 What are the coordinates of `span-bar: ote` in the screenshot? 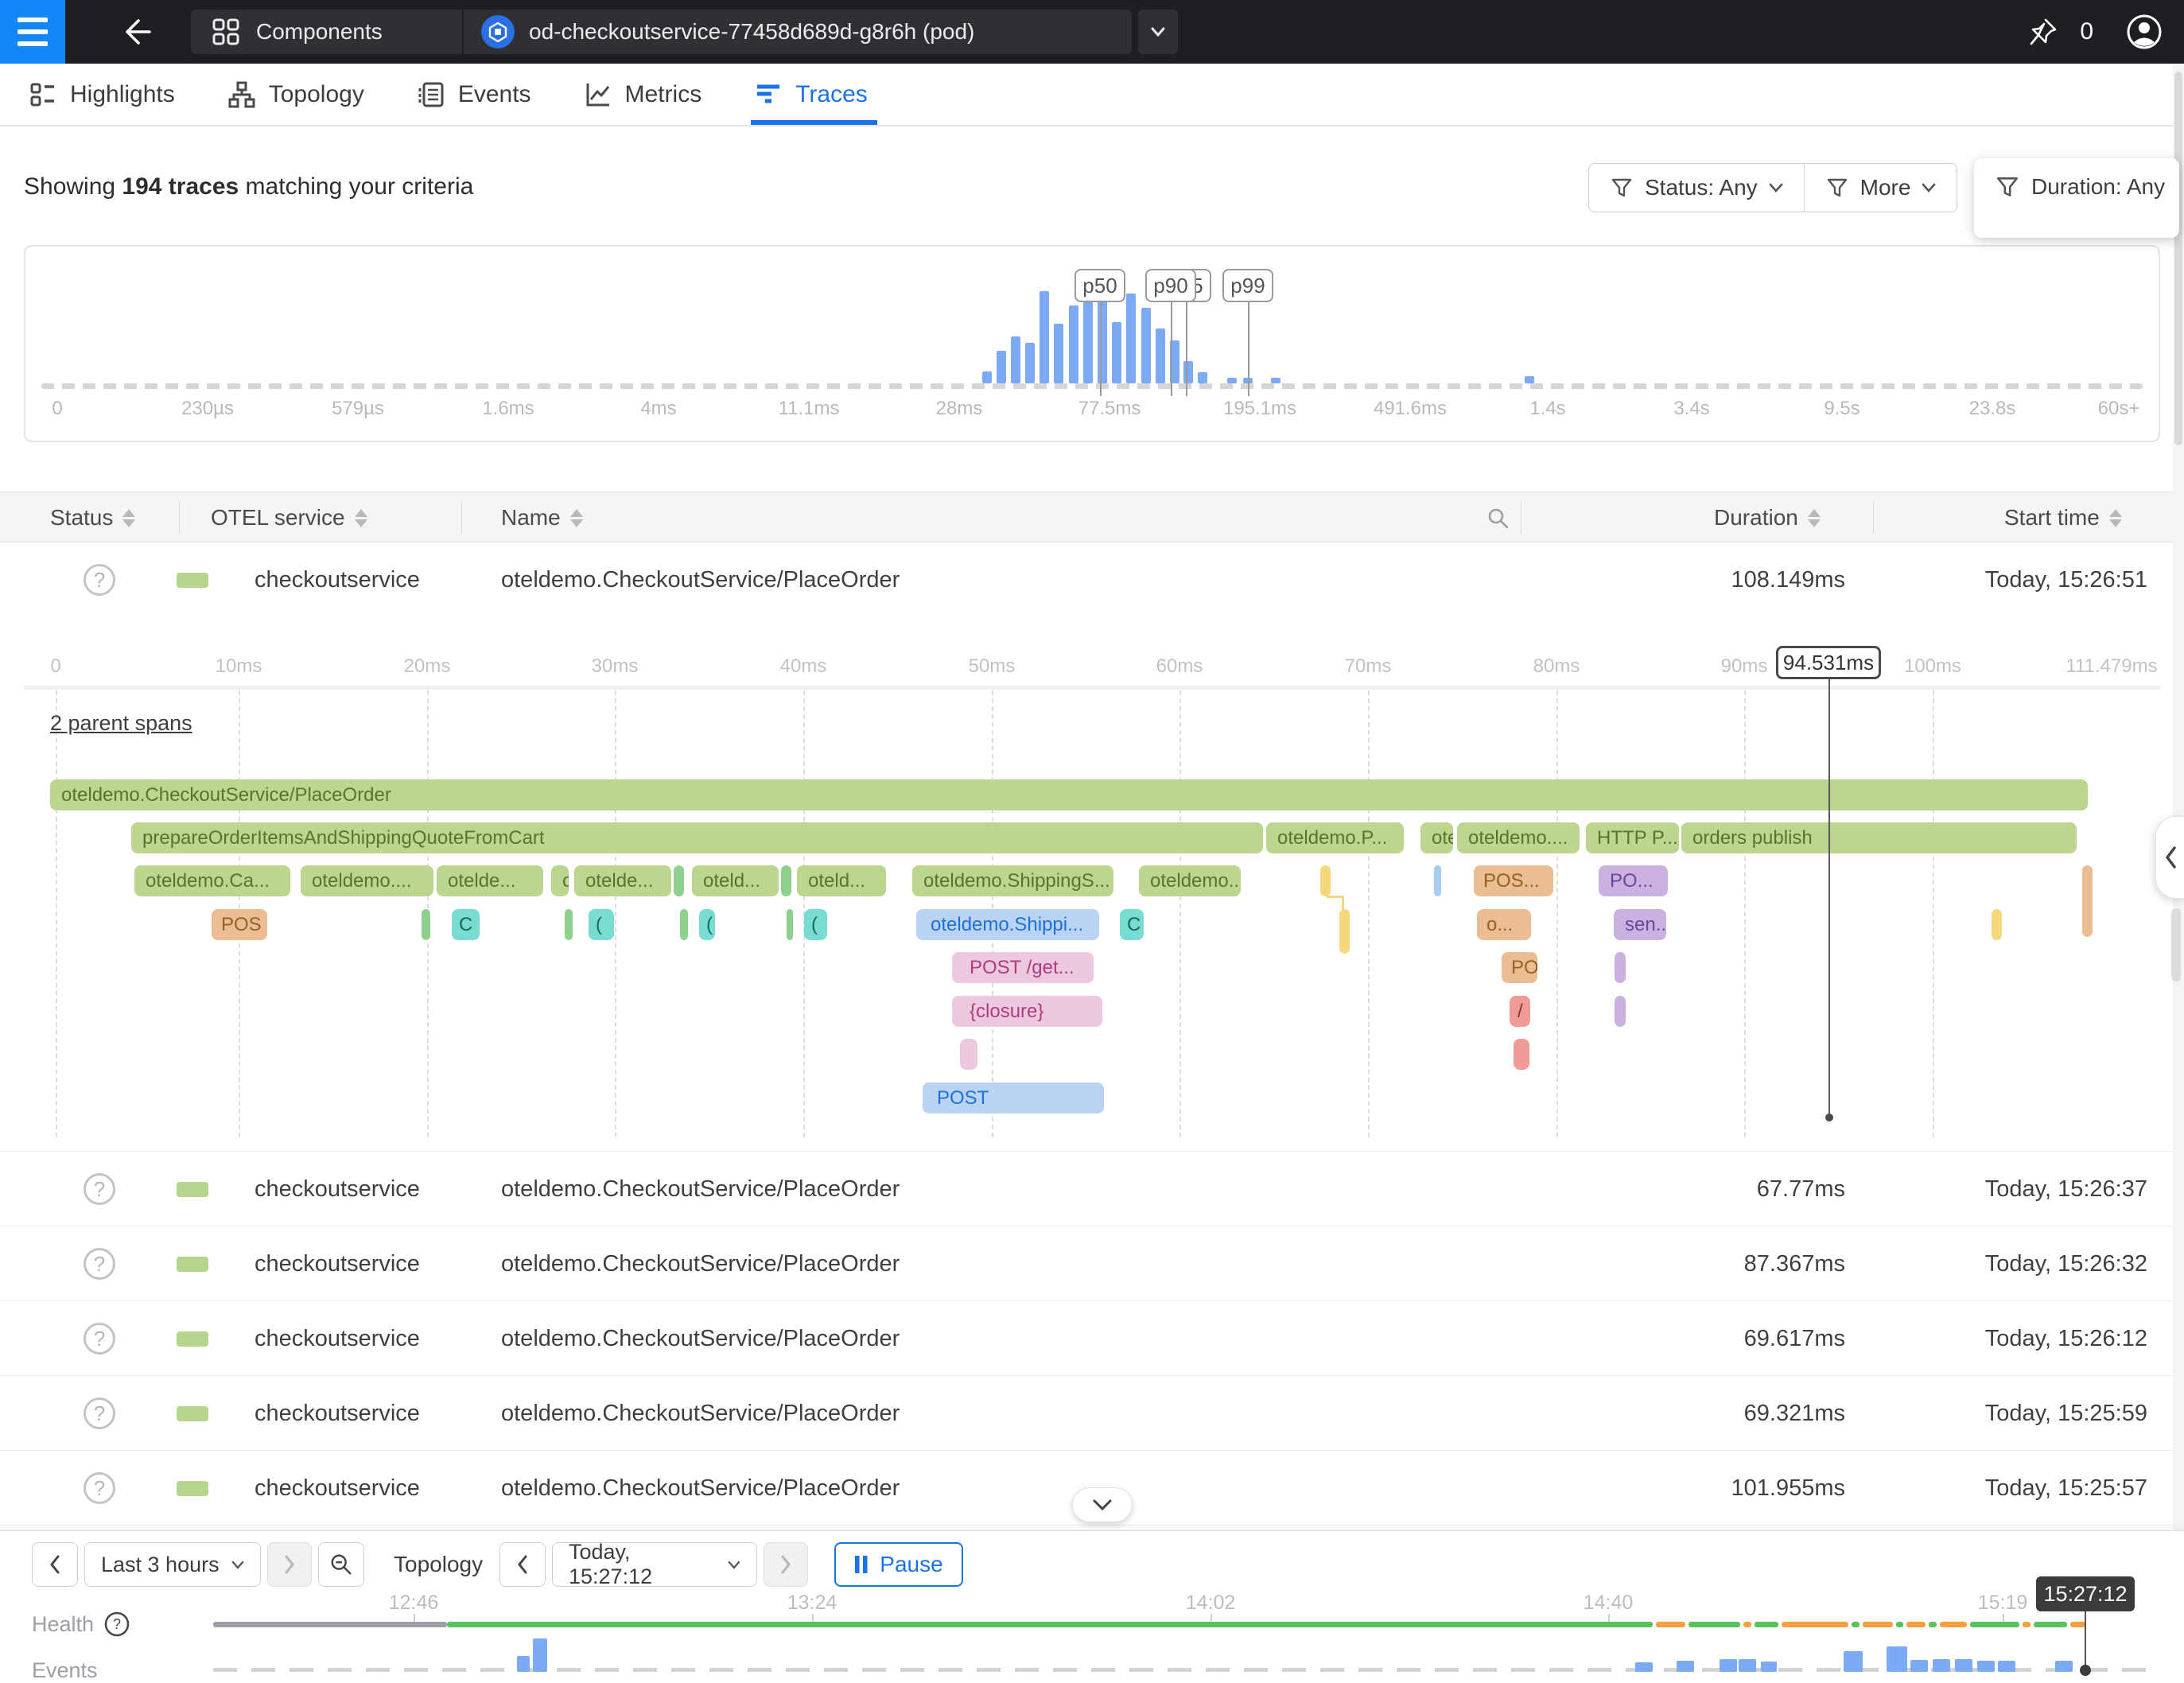 It's located at (1436, 837).